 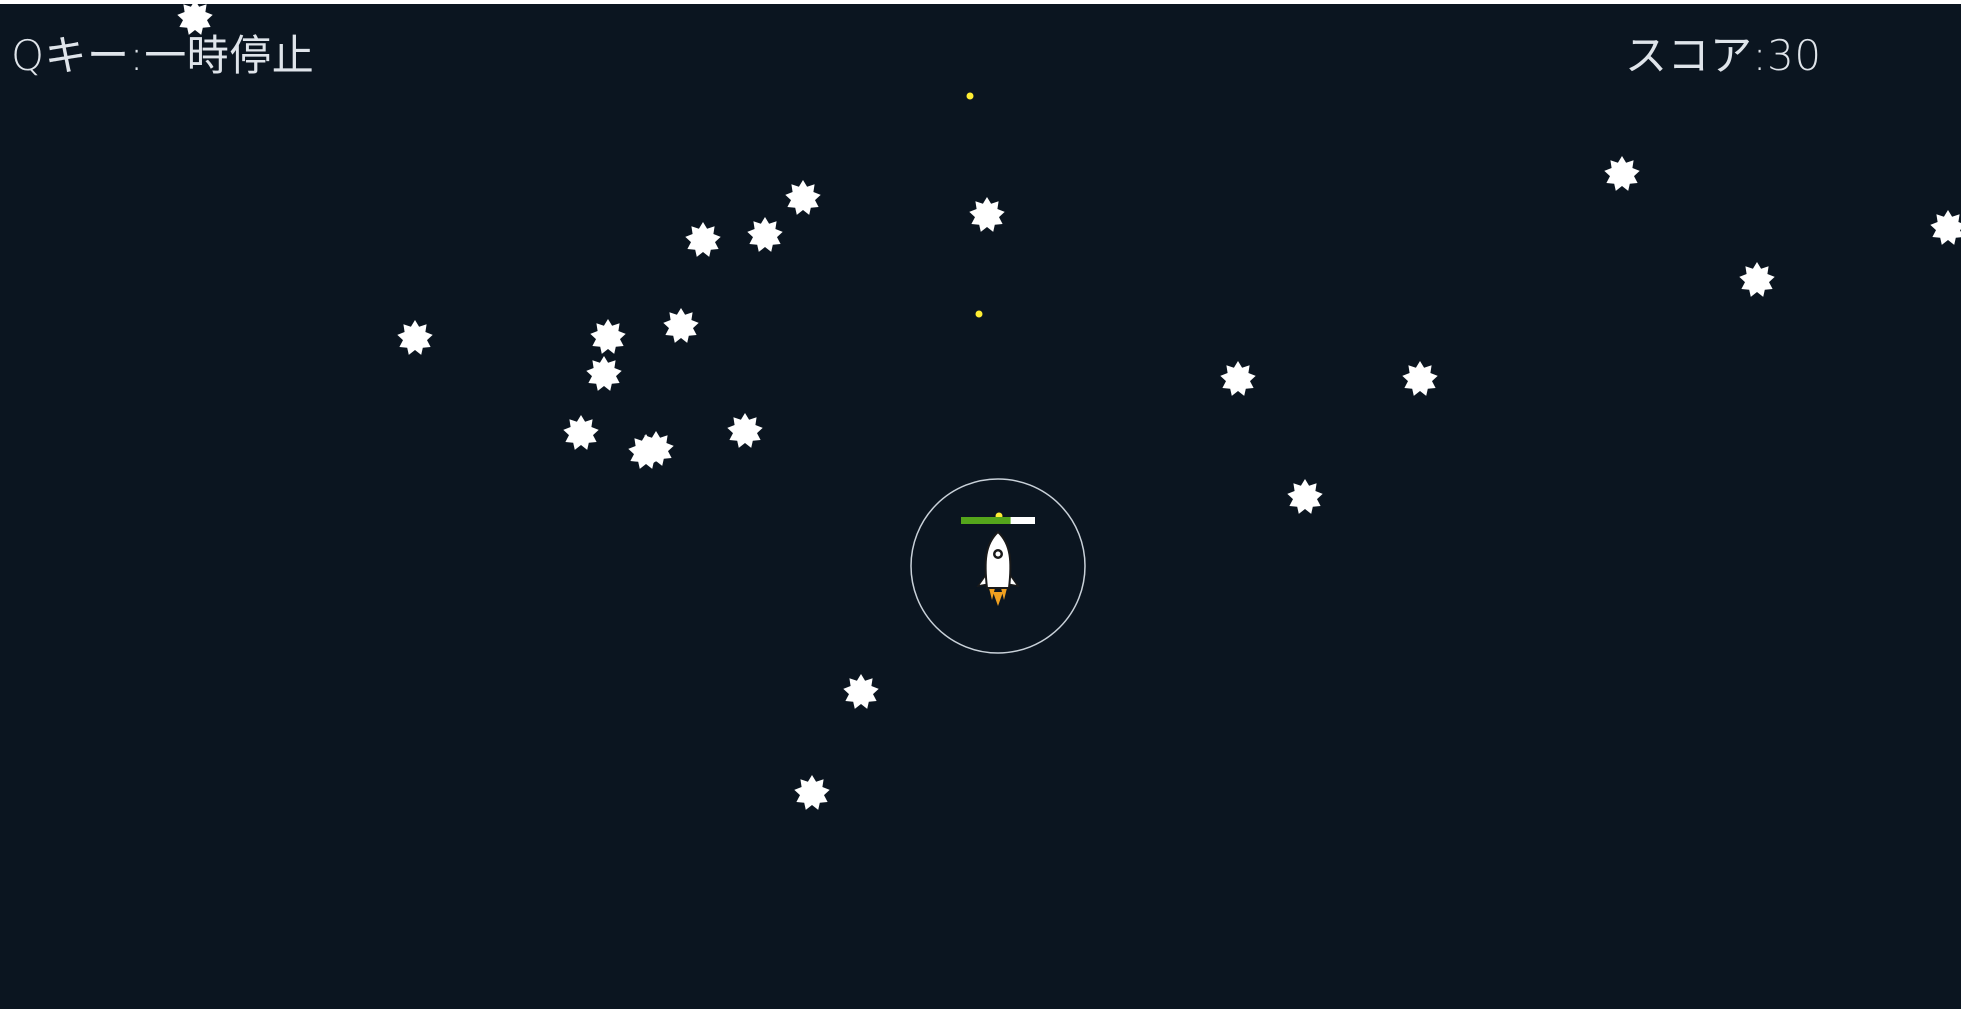 I want to click on player, so click(x=998, y=566).